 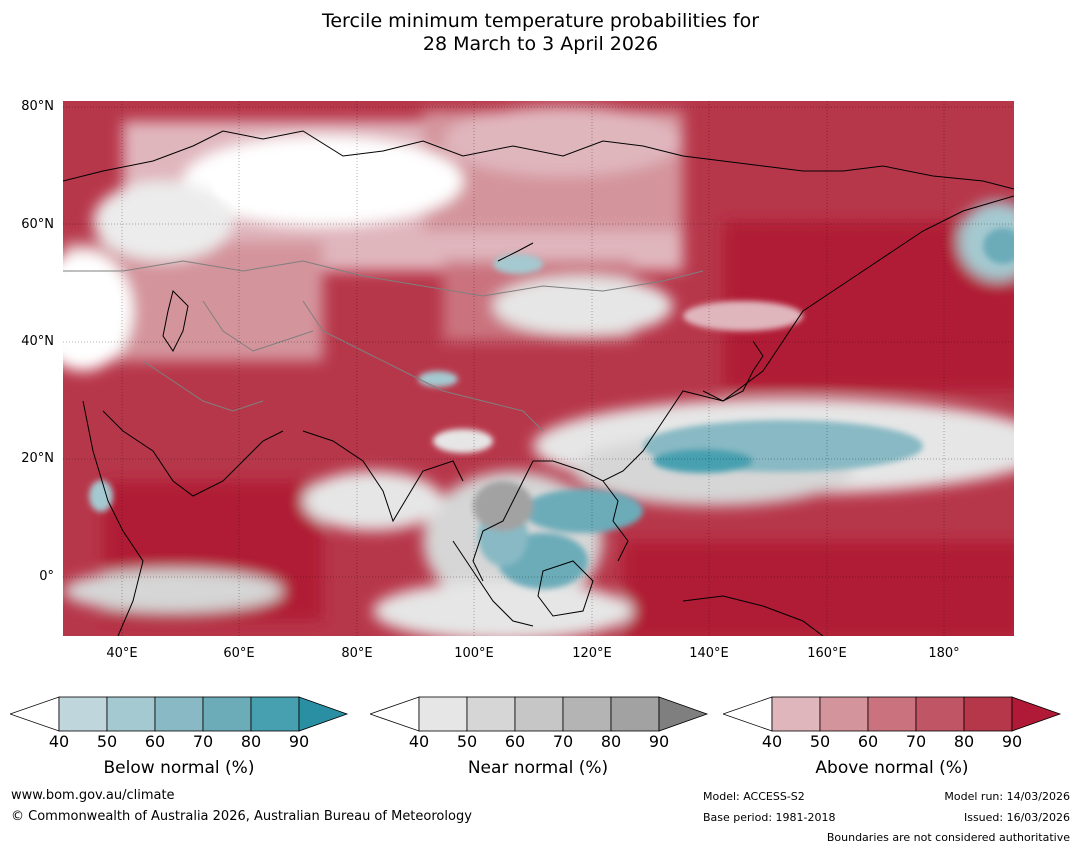 I want to click on coast-arabia, so click(x=193, y=453).